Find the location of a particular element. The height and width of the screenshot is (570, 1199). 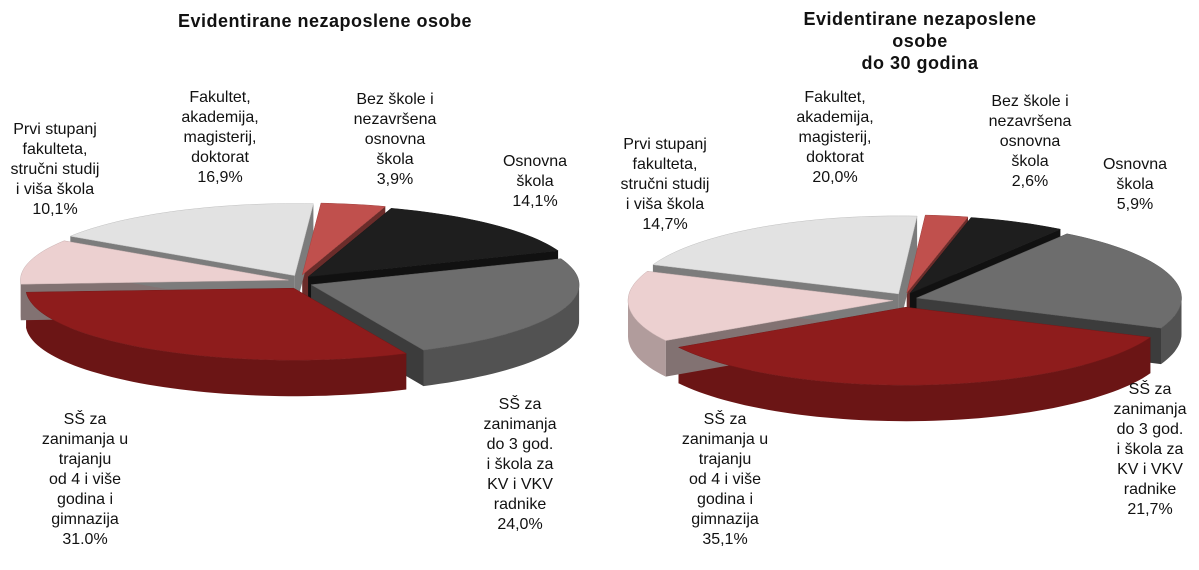

slice-value-label: 35,1% is located at coordinates (725, 539).